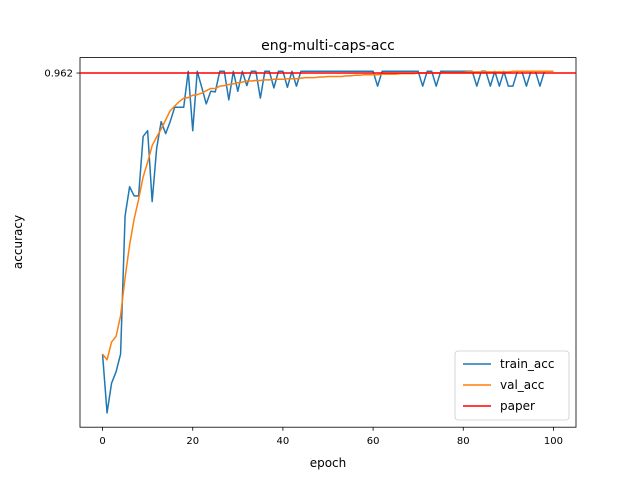 This screenshot has width=640, height=484. What do you see at coordinates (331, 437) in the screenshot?
I see `x-axis-ticks: 0 20 40 60 80 100` at bounding box center [331, 437].